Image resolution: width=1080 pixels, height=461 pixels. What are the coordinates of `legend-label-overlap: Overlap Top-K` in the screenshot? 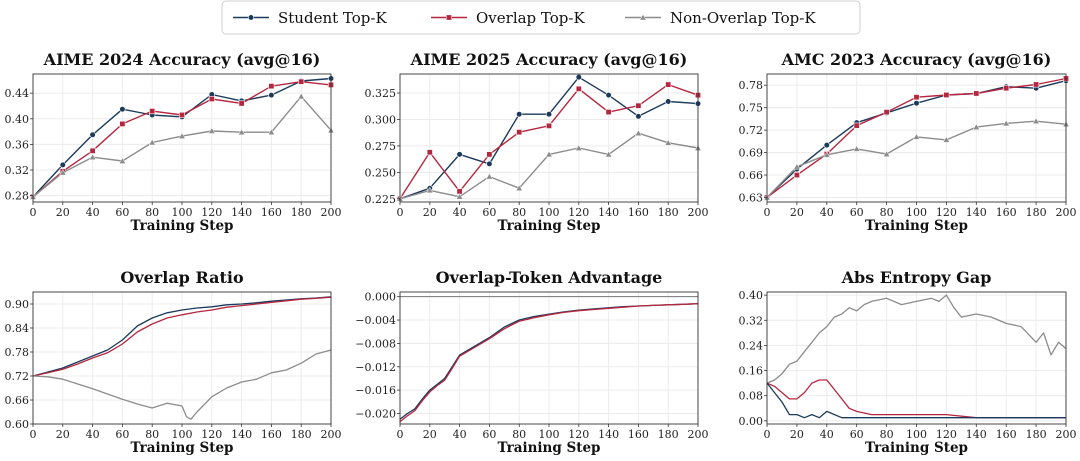 It's located at (530, 18).